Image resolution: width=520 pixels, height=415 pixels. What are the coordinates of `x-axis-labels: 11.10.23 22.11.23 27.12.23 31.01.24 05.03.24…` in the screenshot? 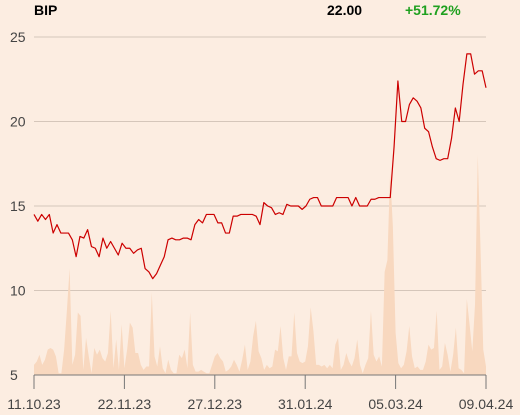 It's located at (260, 404).